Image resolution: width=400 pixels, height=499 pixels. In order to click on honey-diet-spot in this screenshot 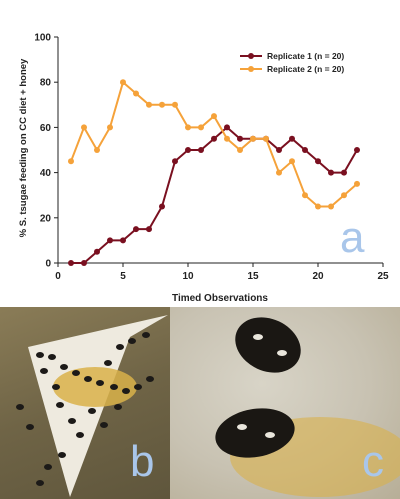, I will do `click(95, 387)`.